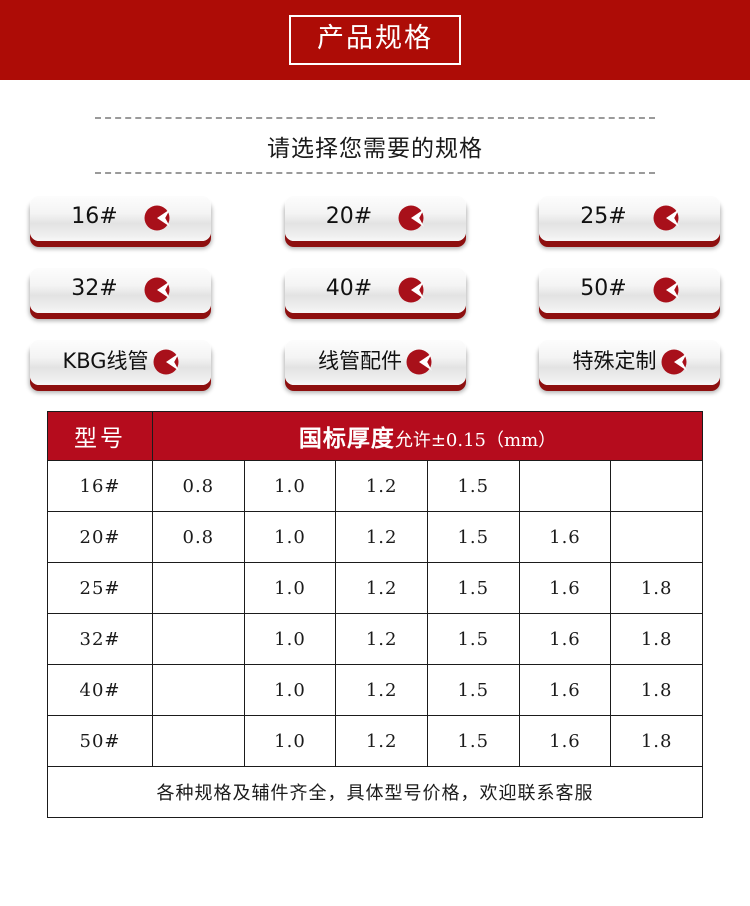 The width and height of the screenshot is (750, 906). What do you see at coordinates (94, 216) in the screenshot?
I see `spec-button-label: 16#` at bounding box center [94, 216].